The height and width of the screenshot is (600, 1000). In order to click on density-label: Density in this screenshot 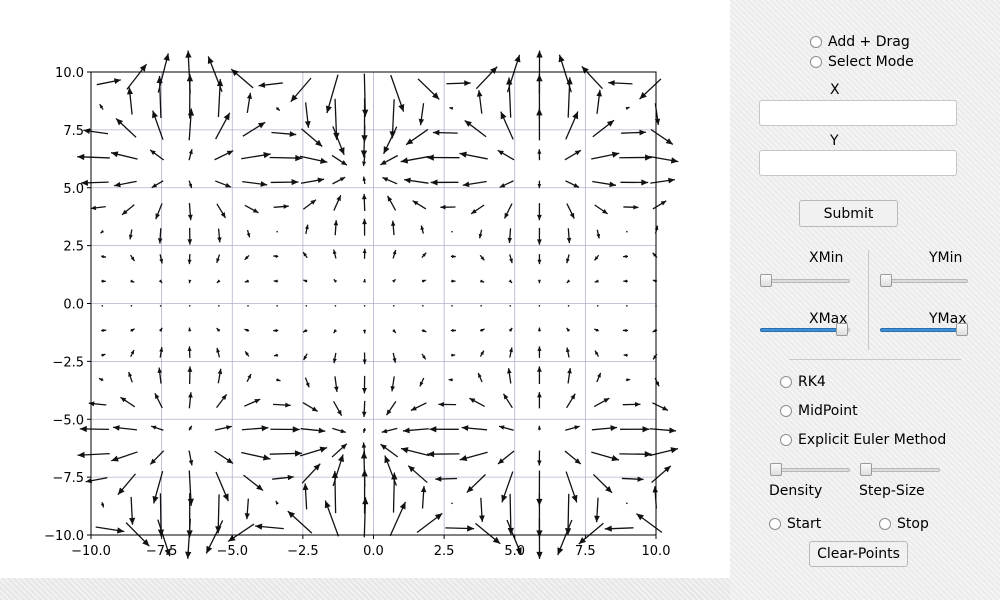, I will do `click(796, 491)`.